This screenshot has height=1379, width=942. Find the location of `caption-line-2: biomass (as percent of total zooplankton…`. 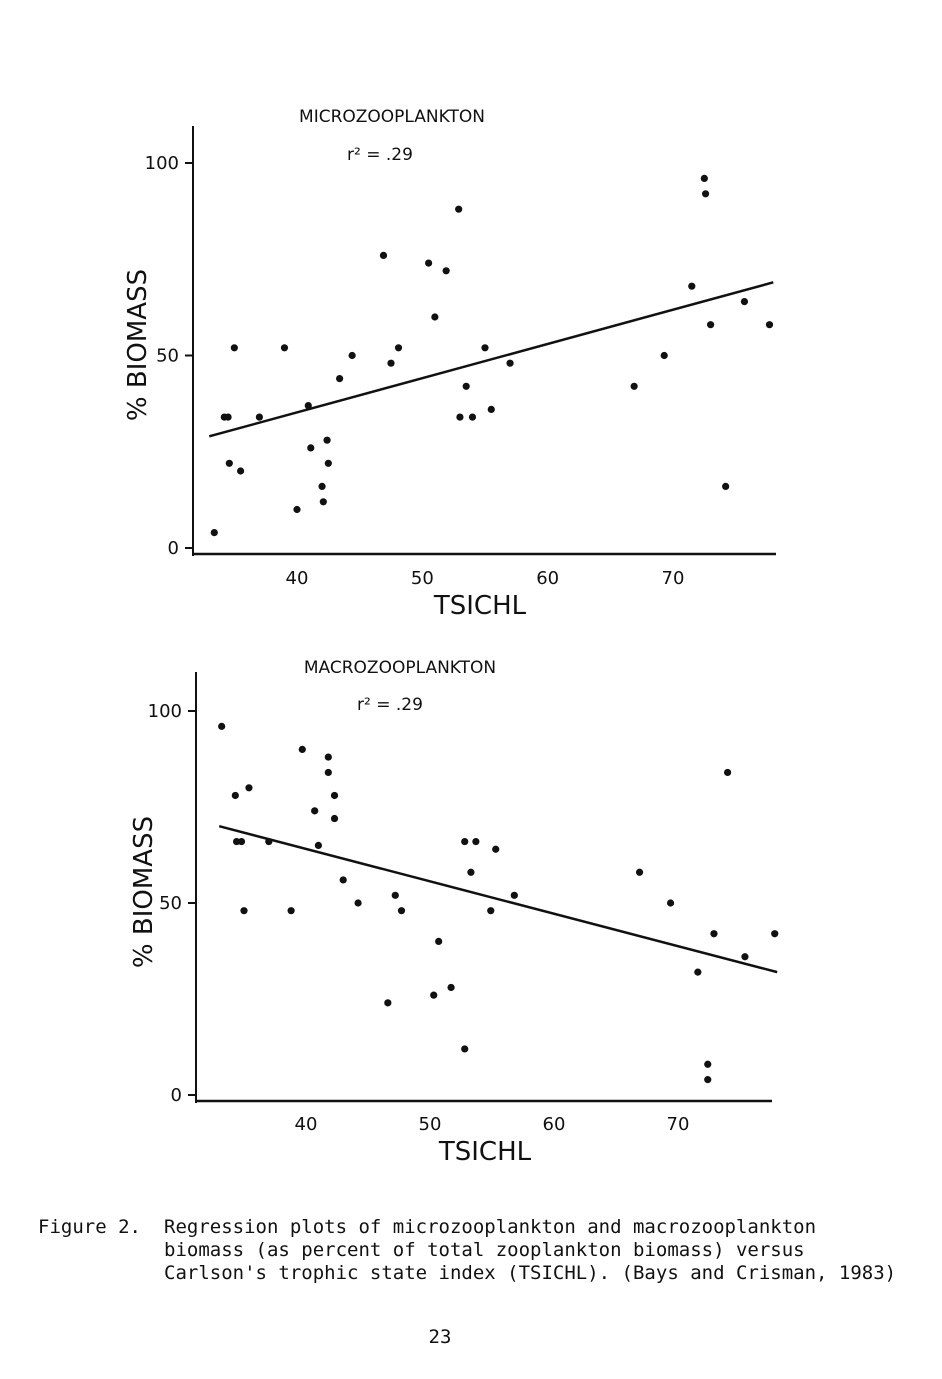

caption-line-2: biomass (as percent of total zooplankton… is located at coordinates (484, 1250).